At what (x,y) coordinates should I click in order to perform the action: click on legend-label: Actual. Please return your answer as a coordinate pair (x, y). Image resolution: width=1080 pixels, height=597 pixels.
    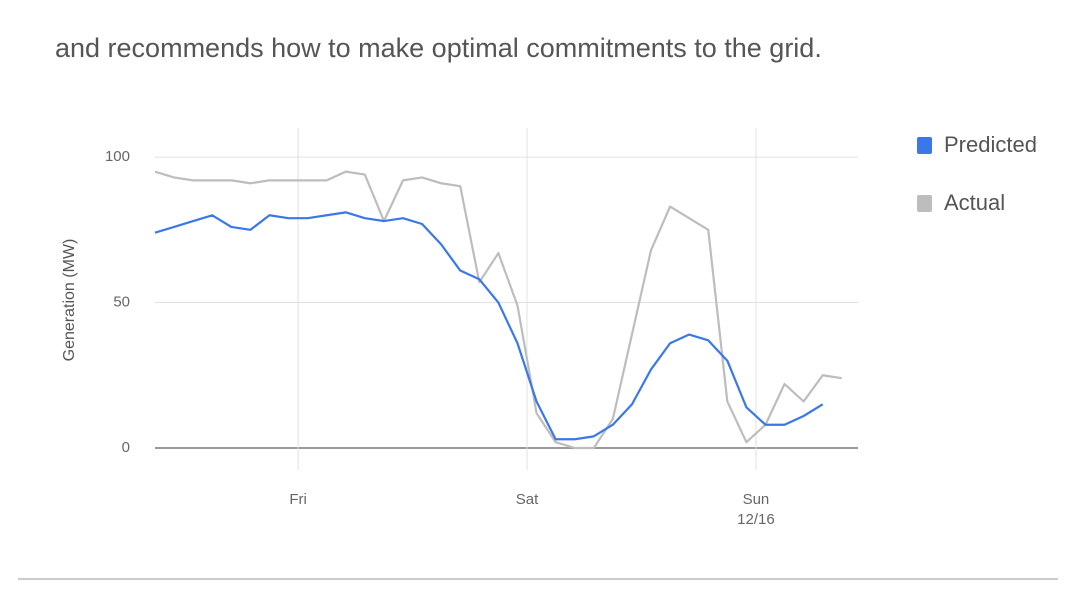
    Looking at the image, I should click on (974, 202).